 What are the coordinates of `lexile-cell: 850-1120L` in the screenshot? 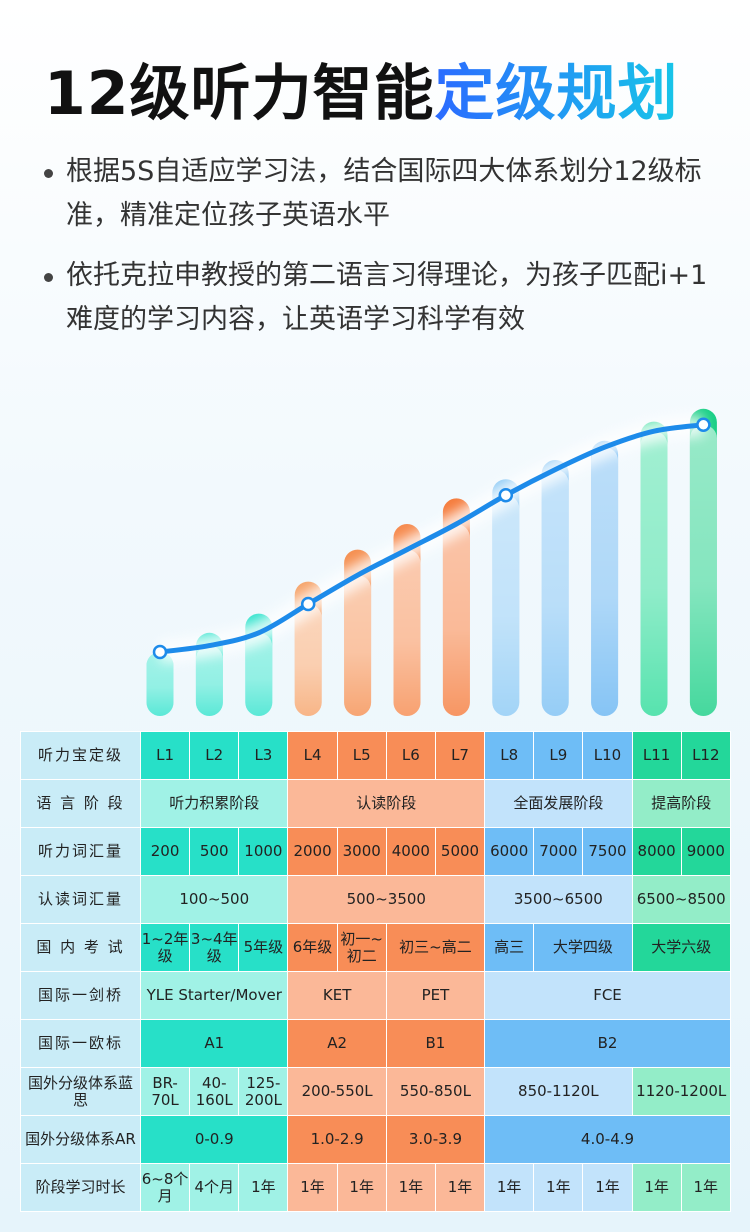 It's located at (558, 1091).